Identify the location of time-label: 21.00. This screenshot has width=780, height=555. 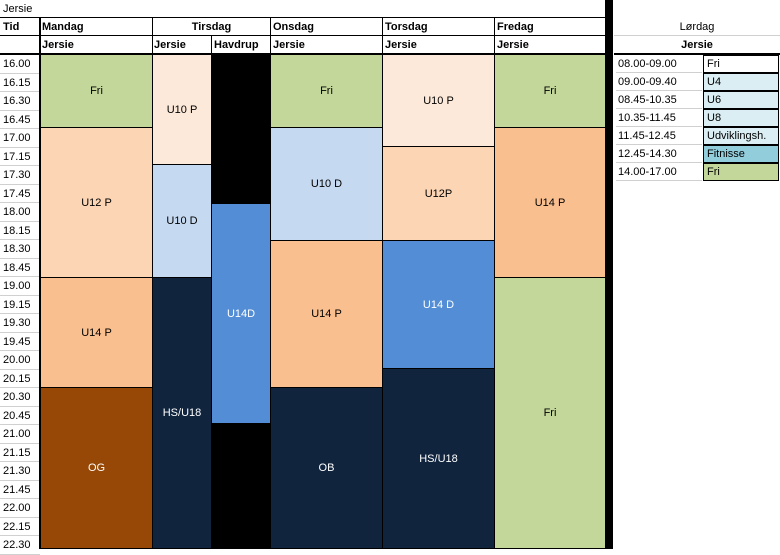
(17, 434).